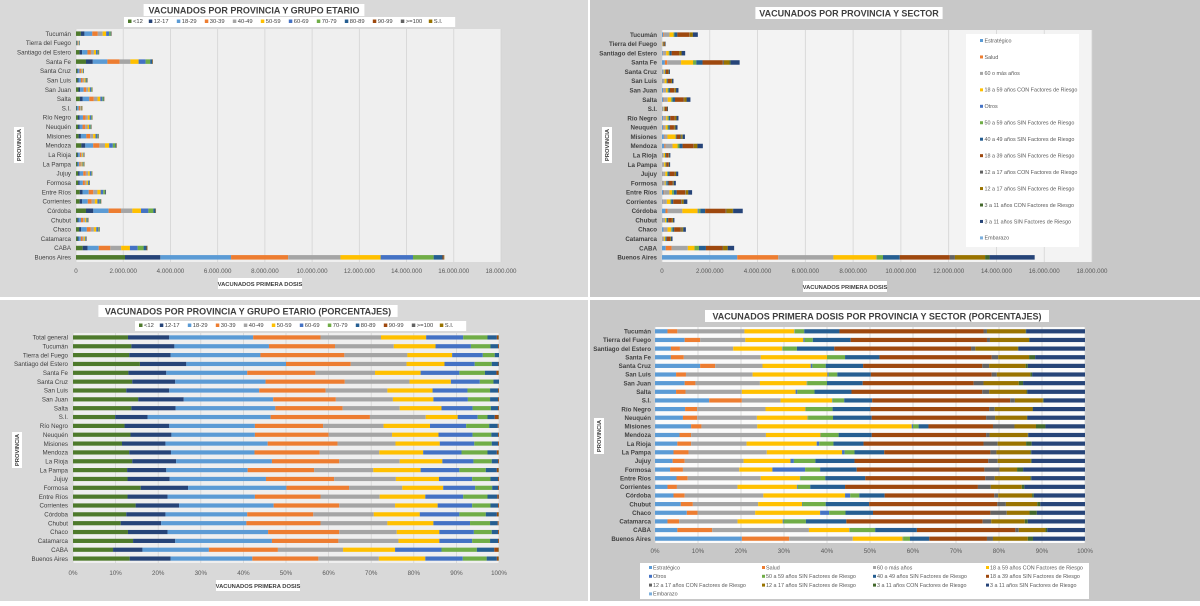  I want to click on category-label: Santa Cruz, so click(52, 382).